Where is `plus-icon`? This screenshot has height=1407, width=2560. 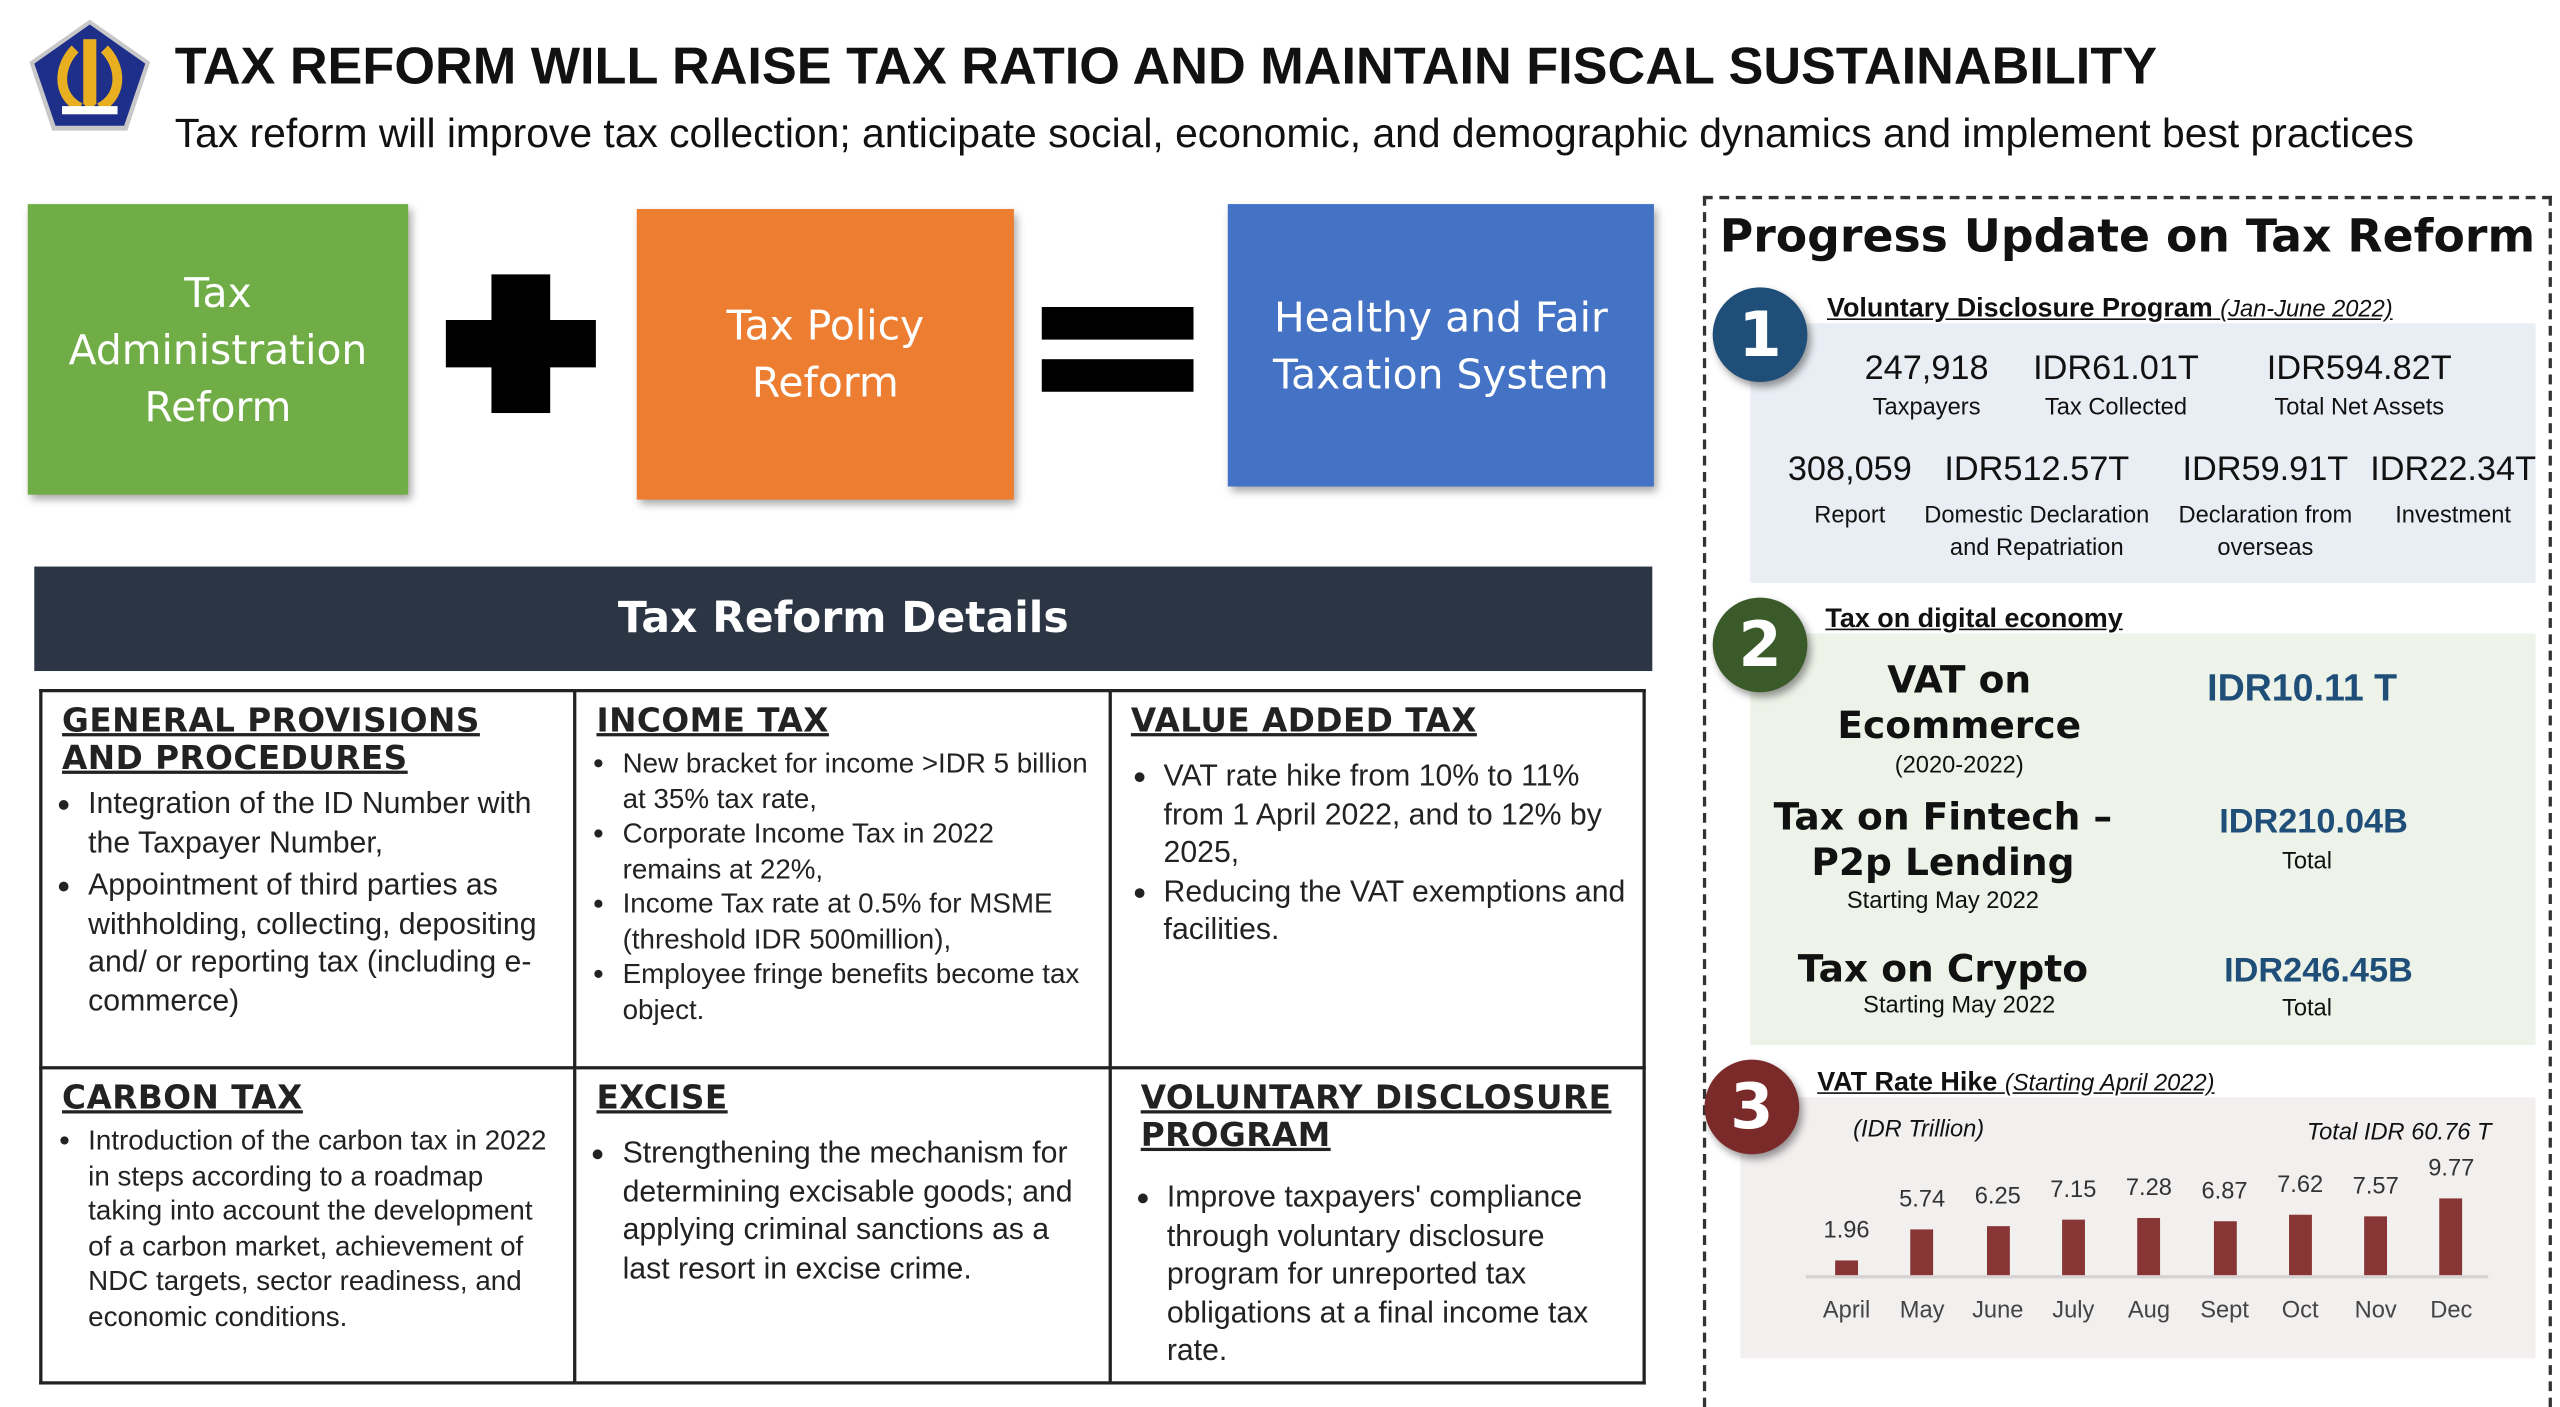
plus-icon is located at coordinates (520, 344).